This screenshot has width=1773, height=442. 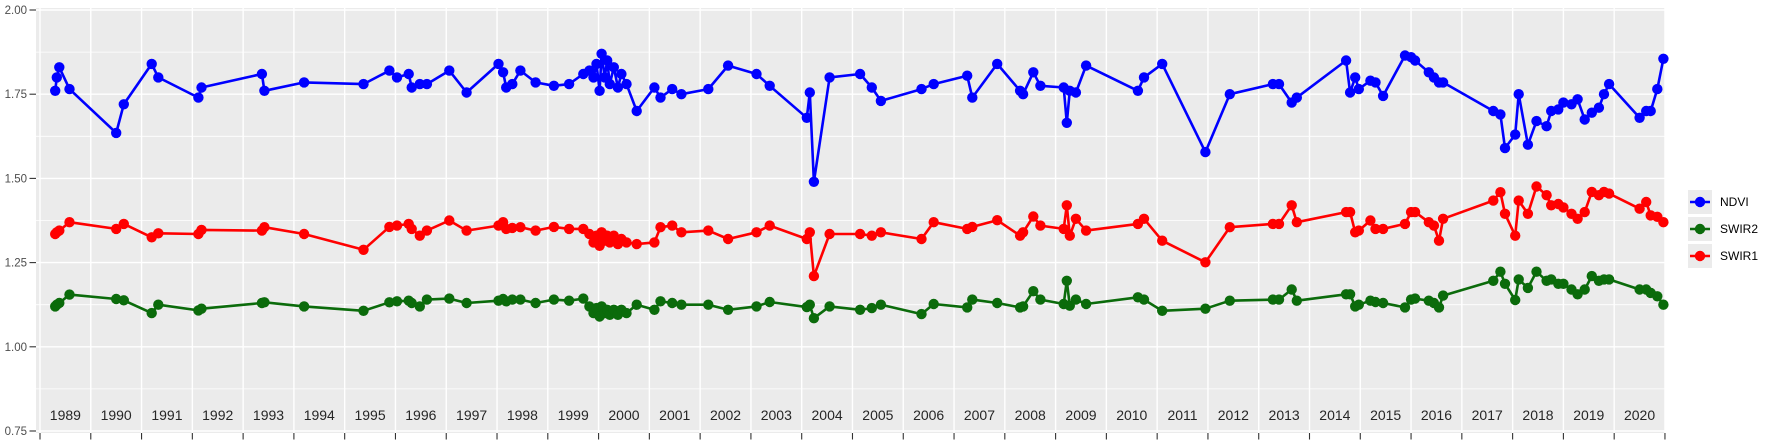 What do you see at coordinates (573, 415) in the screenshot?
I see `svg-text: 1999` at bounding box center [573, 415].